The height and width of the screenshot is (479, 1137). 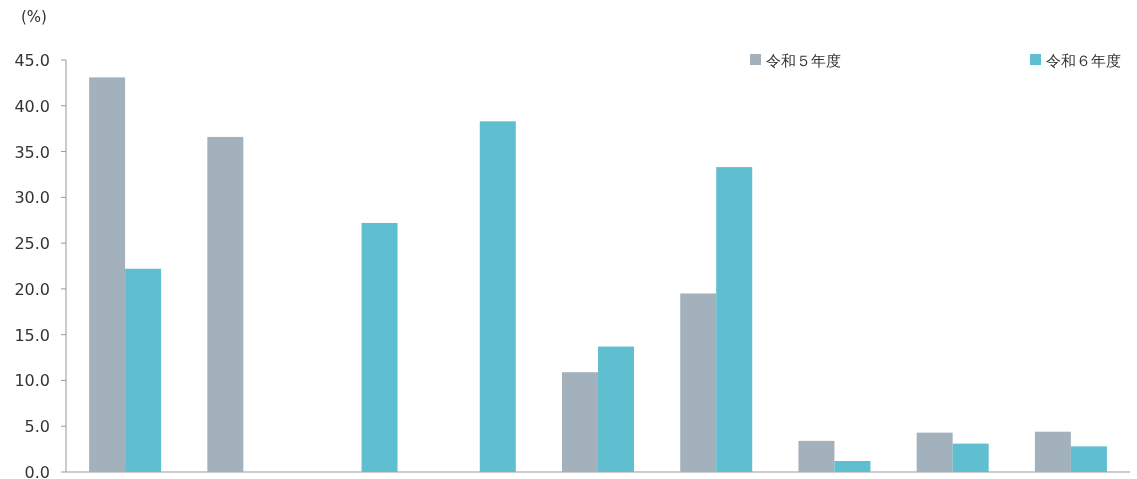 What do you see at coordinates (37, 471) in the screenshot?
I see `y-tick-label: 0.0` at bounding box center [37, 471].